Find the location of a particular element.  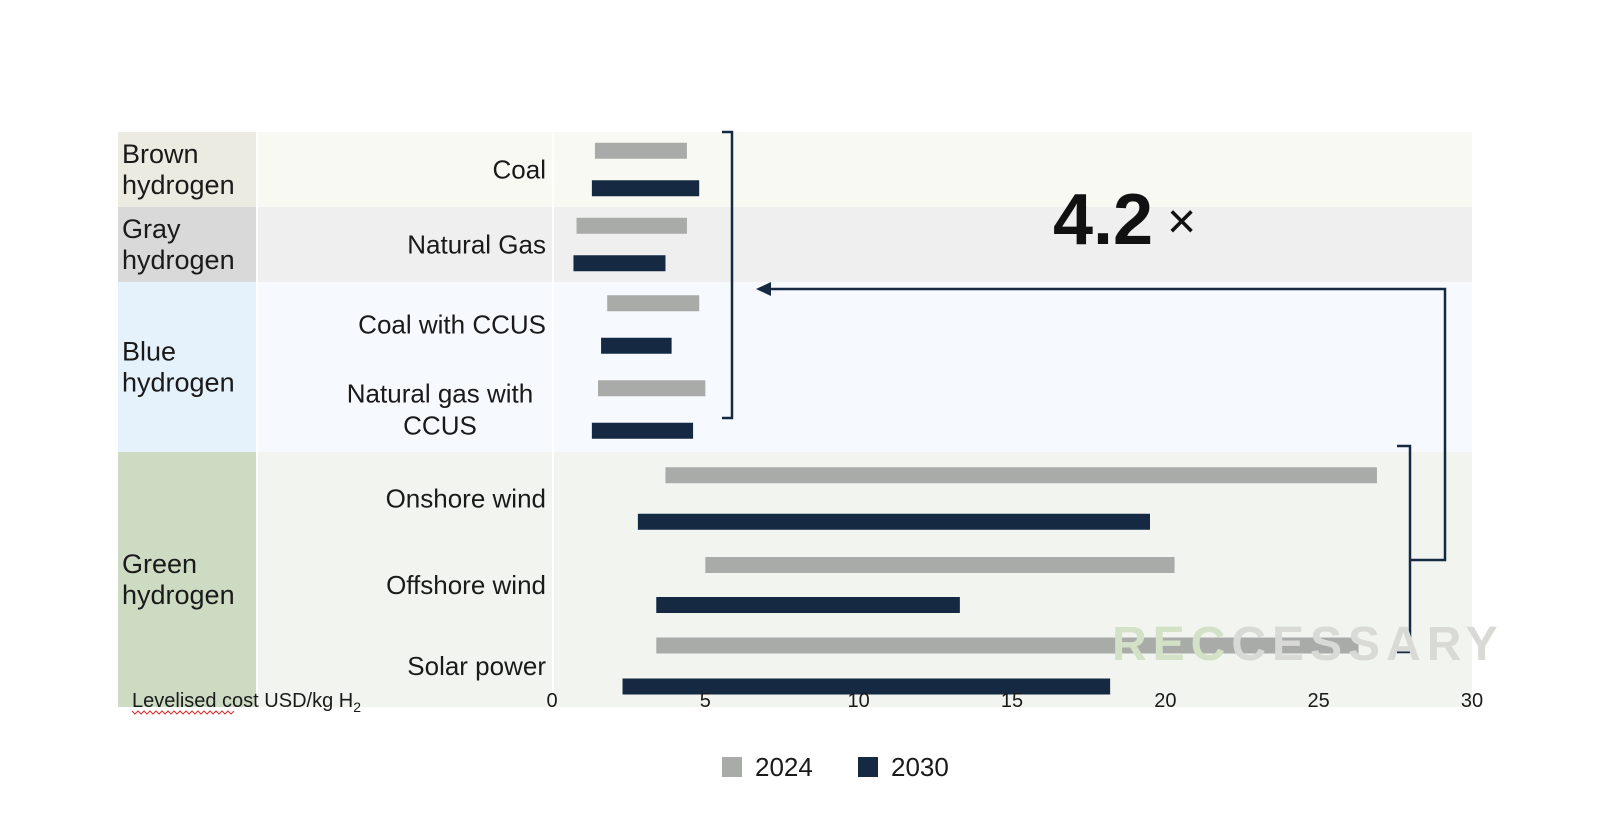

bar-2024-natural-gas is located at coordinates (631, 225).